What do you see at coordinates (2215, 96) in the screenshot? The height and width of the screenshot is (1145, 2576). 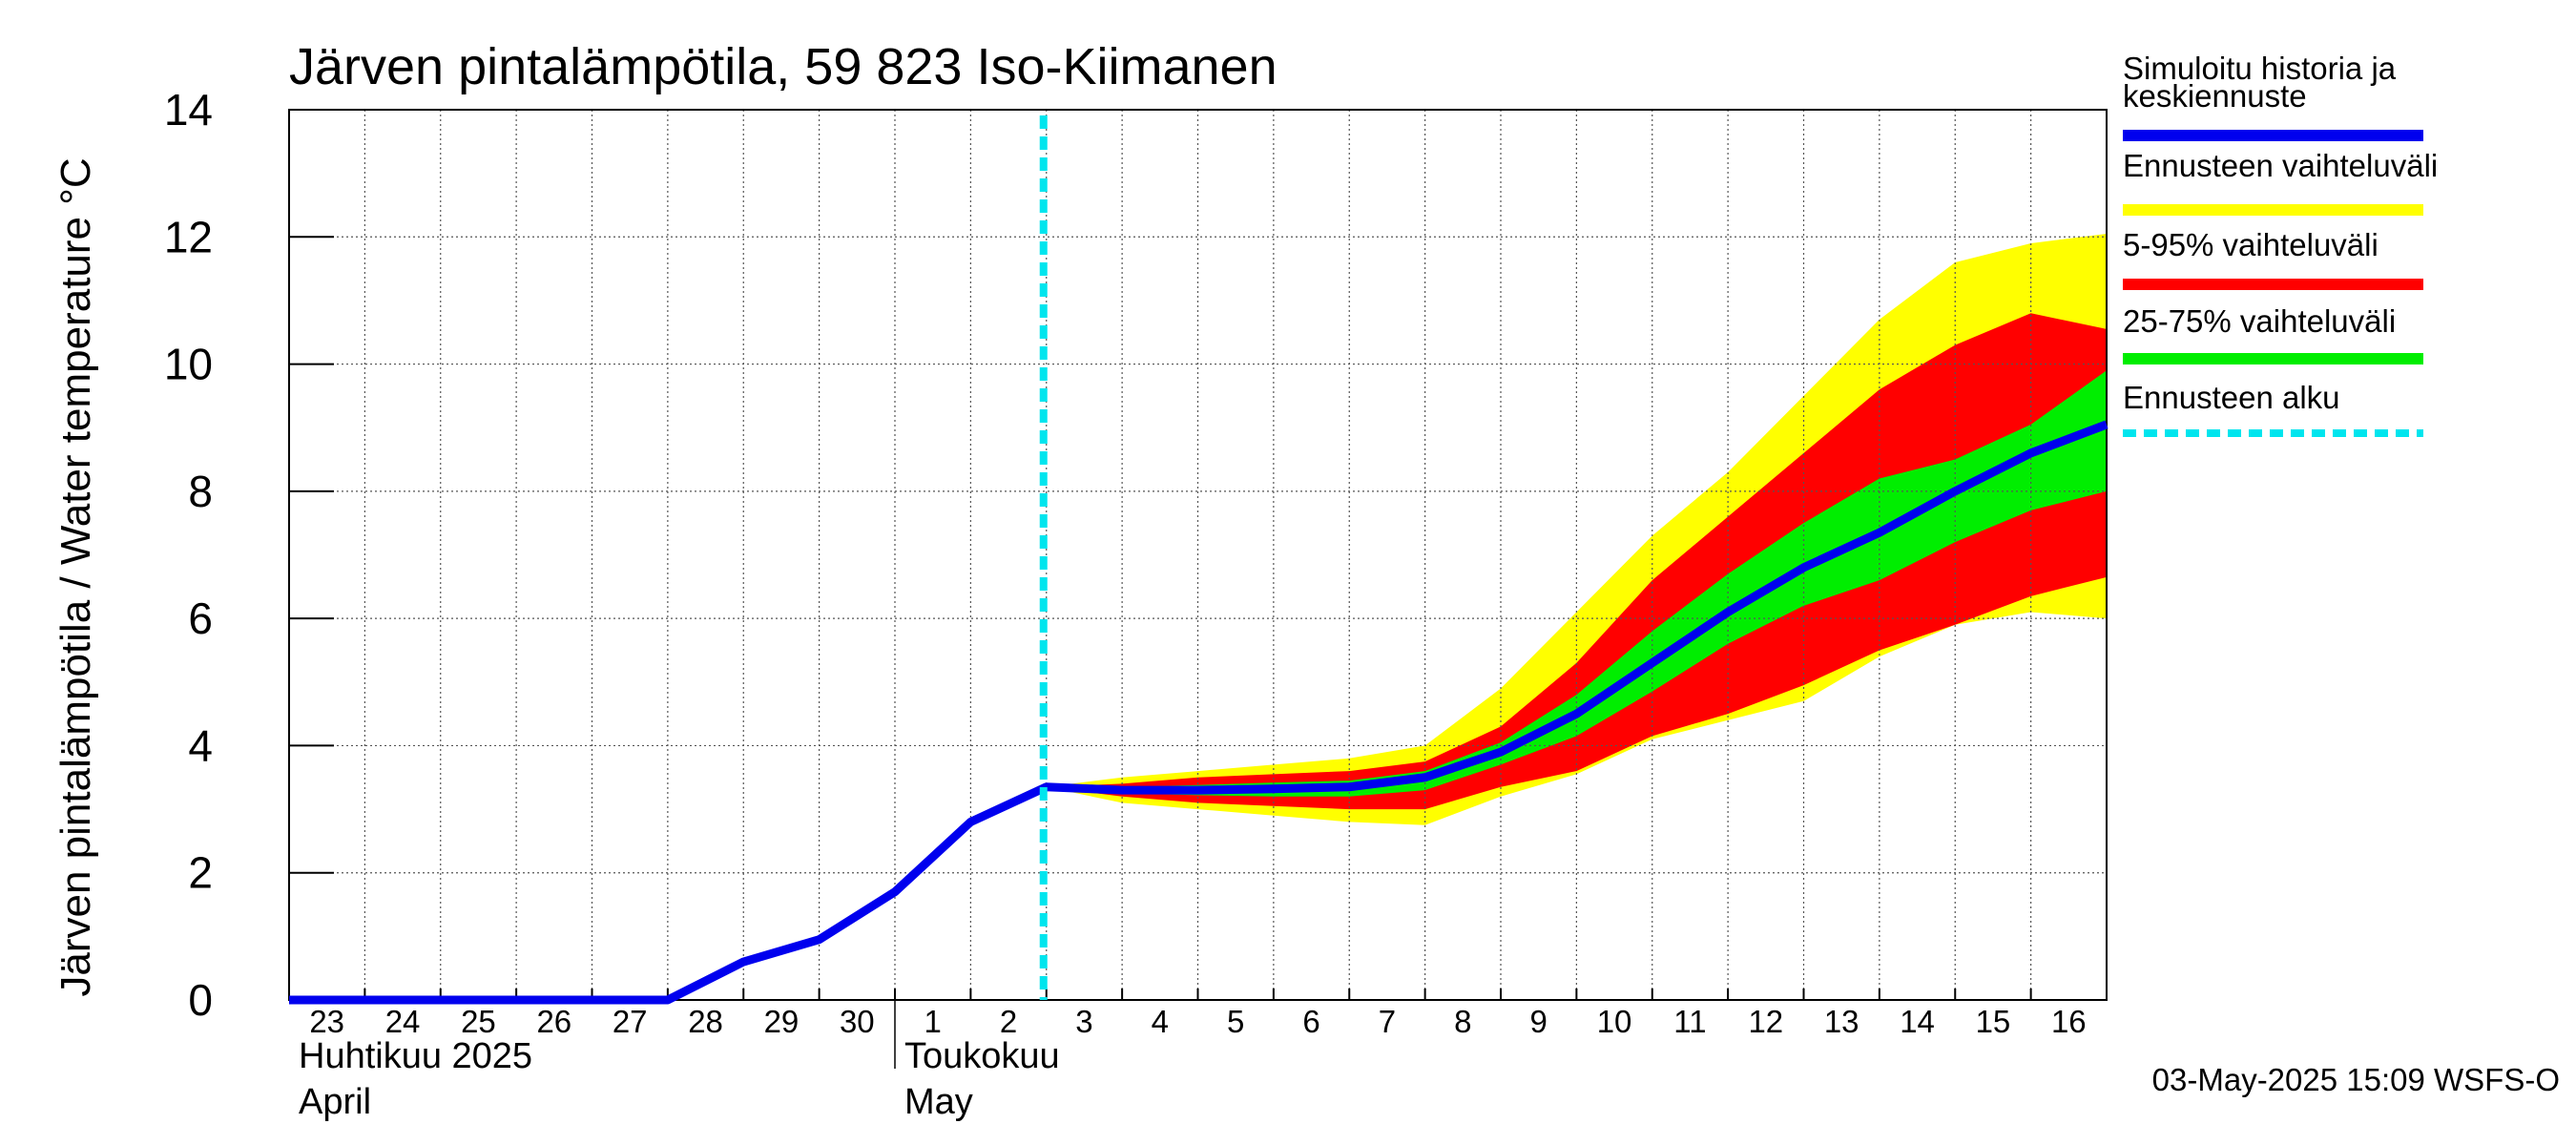 I see `legend-label-median: keskiennuste` at bounding box center [2215, 96].